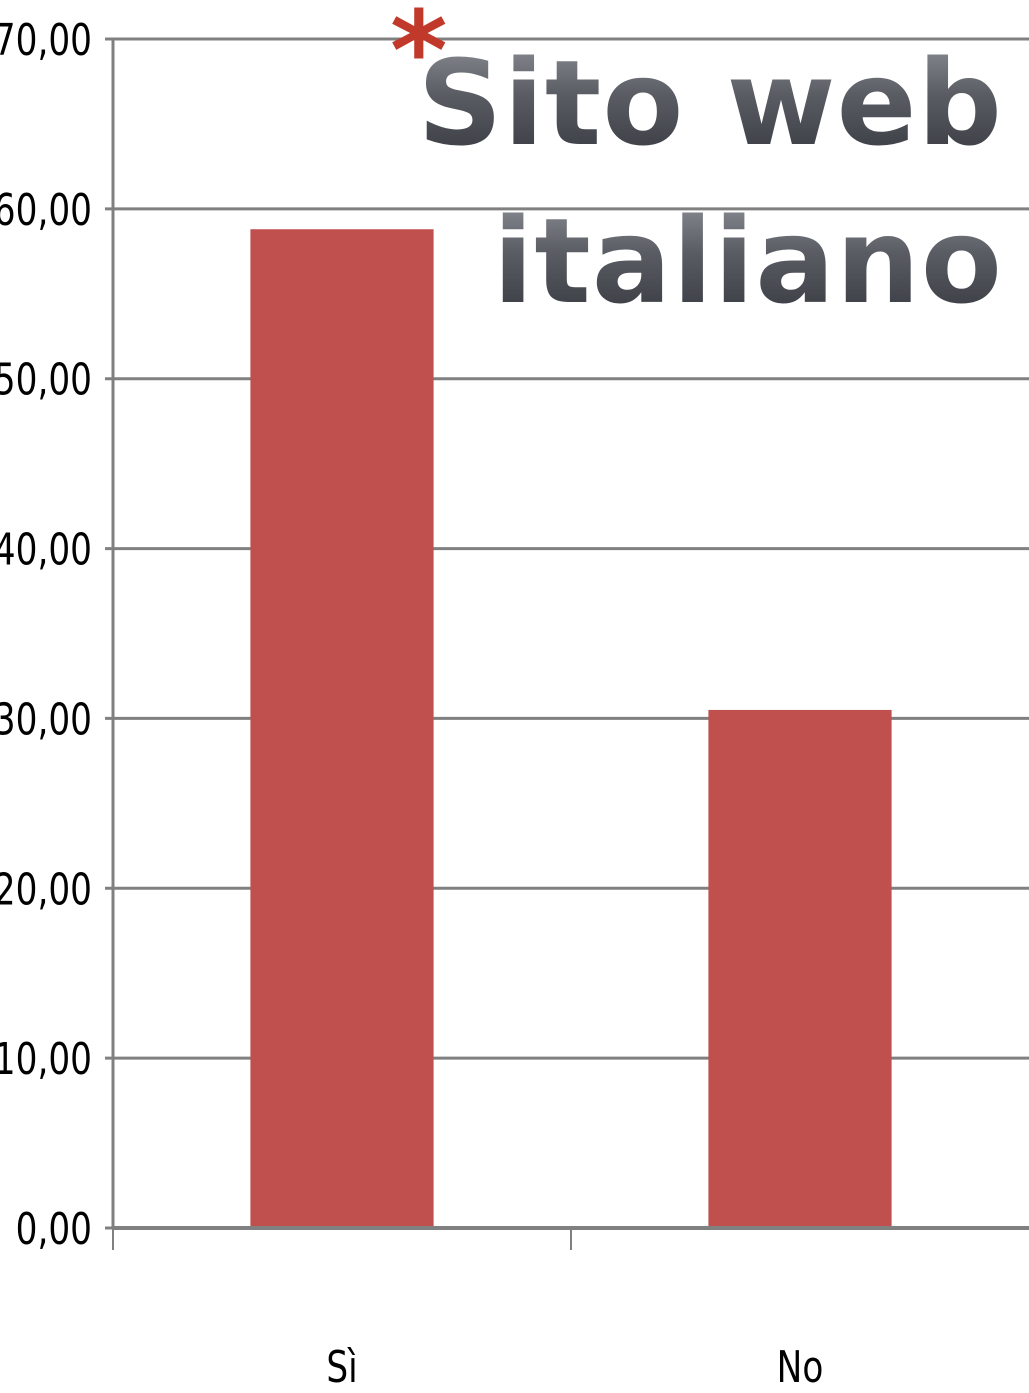  What do you see at coordinates (46, 40) in the screenshot?
I see `y-tick-label: 70,00` at bounding box center [46, 40].